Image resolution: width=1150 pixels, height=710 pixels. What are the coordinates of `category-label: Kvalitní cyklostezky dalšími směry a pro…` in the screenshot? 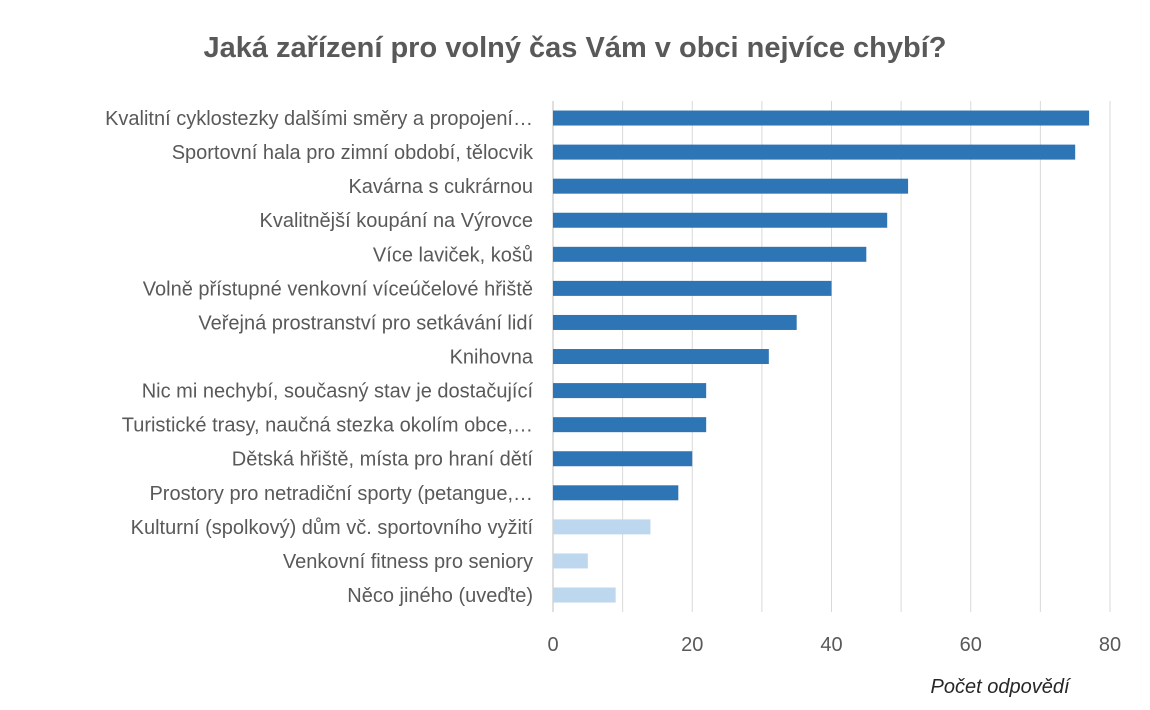 It's located at (319, 119).